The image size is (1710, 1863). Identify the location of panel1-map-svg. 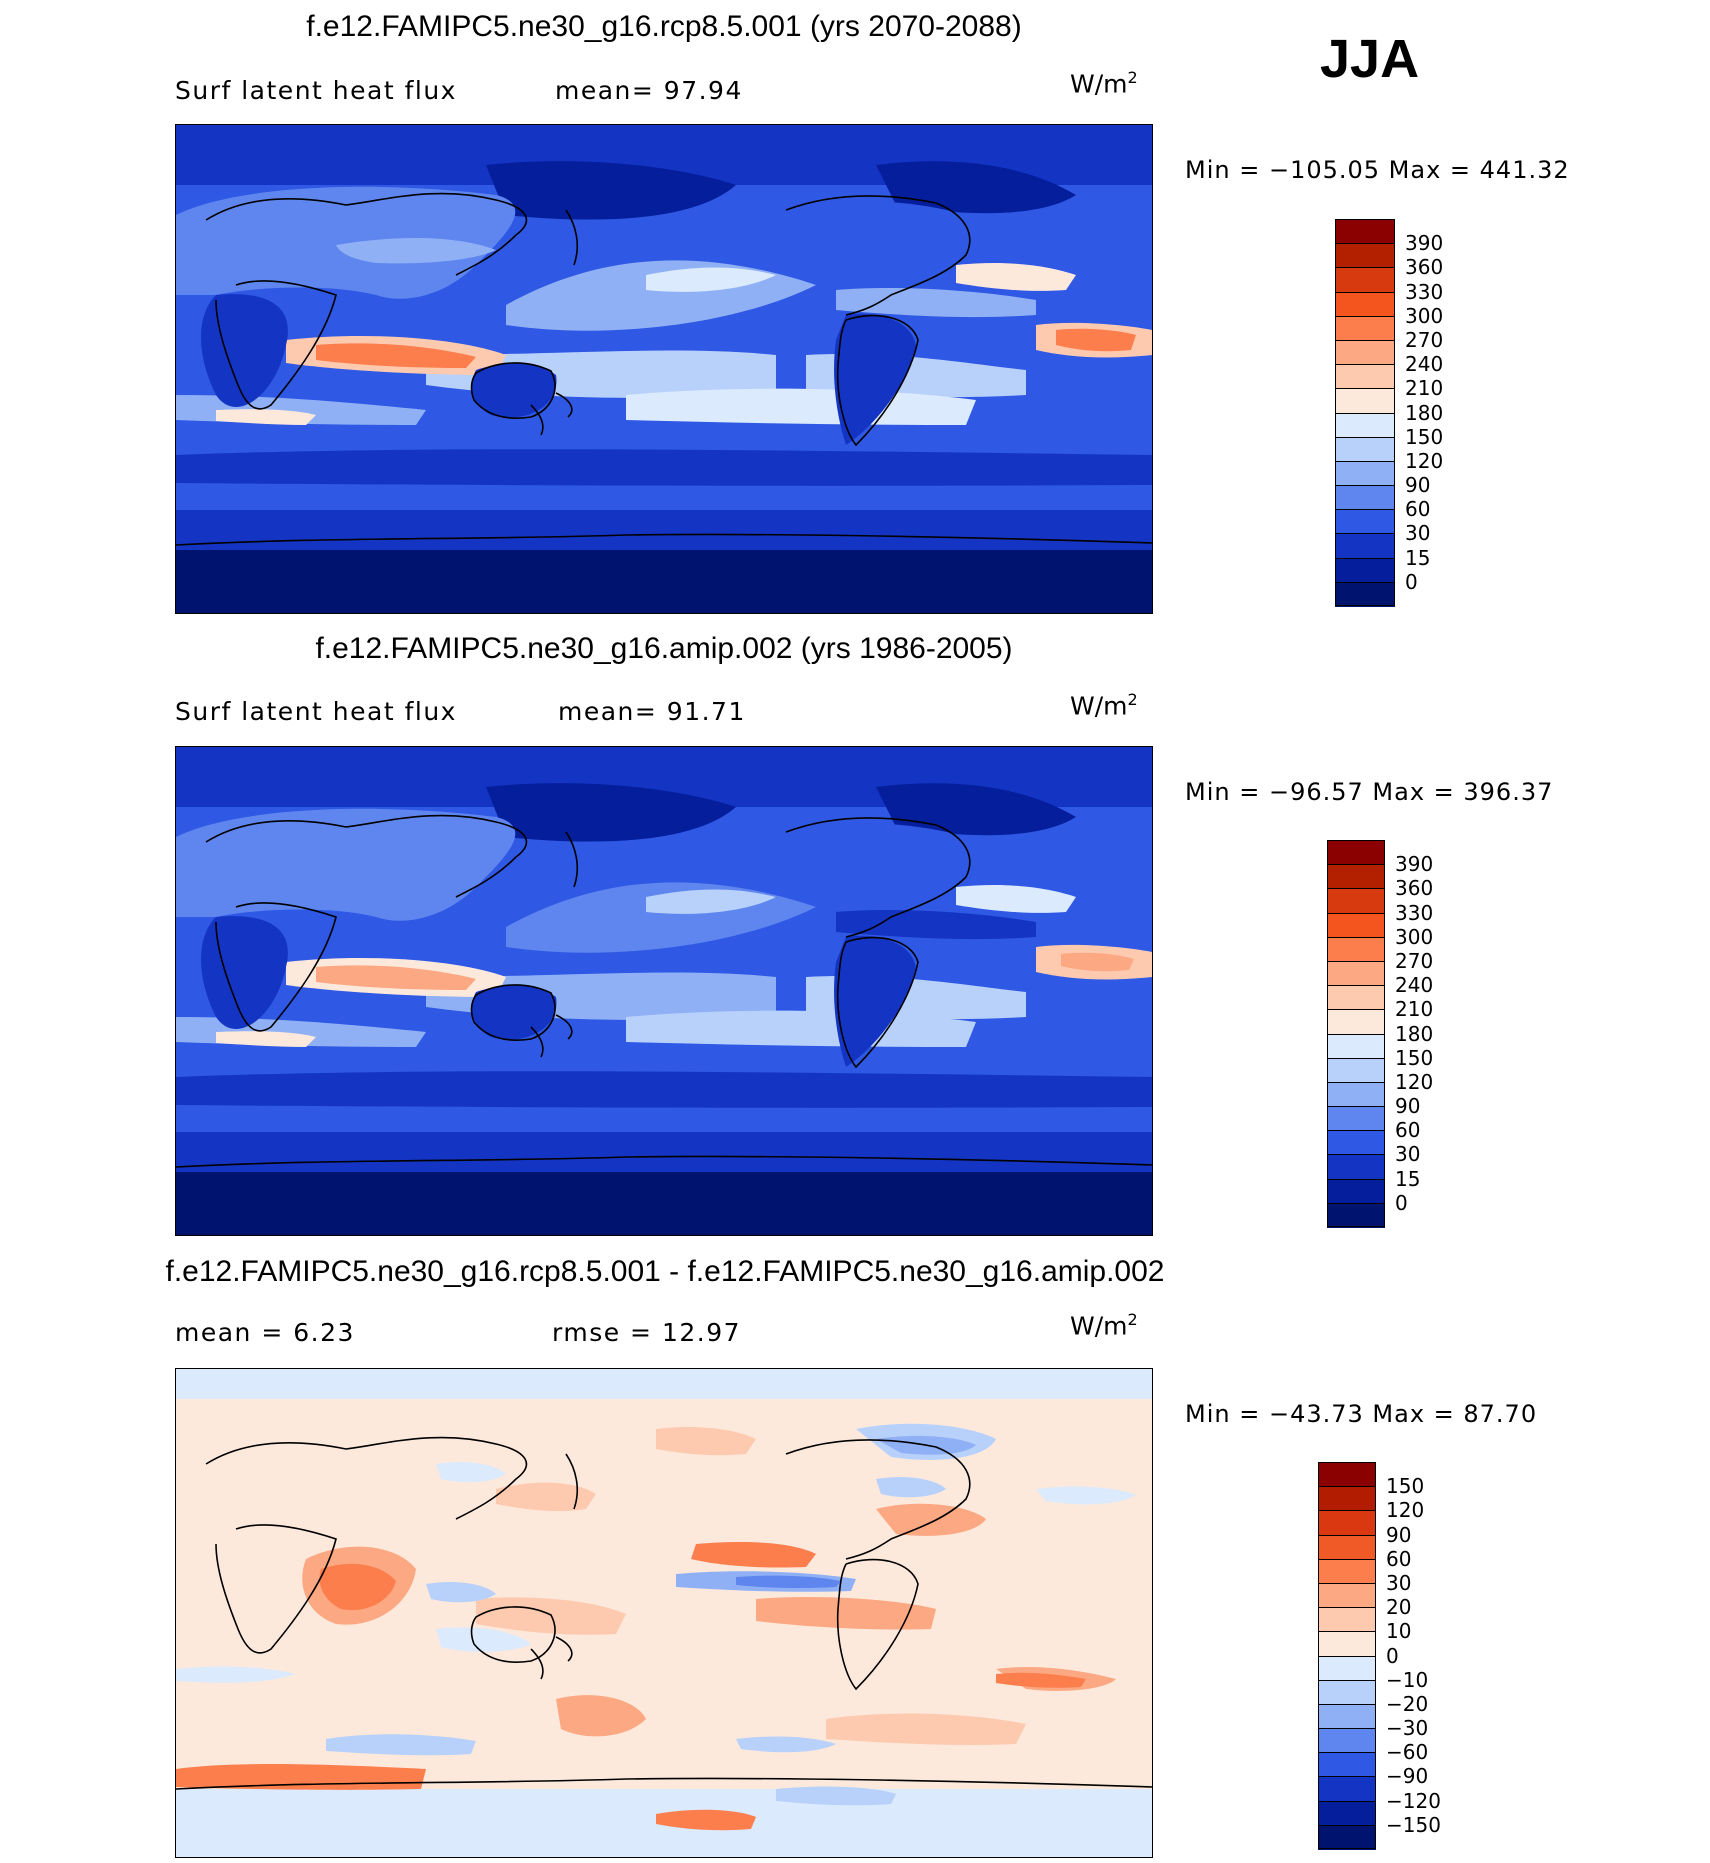
(664, 369).